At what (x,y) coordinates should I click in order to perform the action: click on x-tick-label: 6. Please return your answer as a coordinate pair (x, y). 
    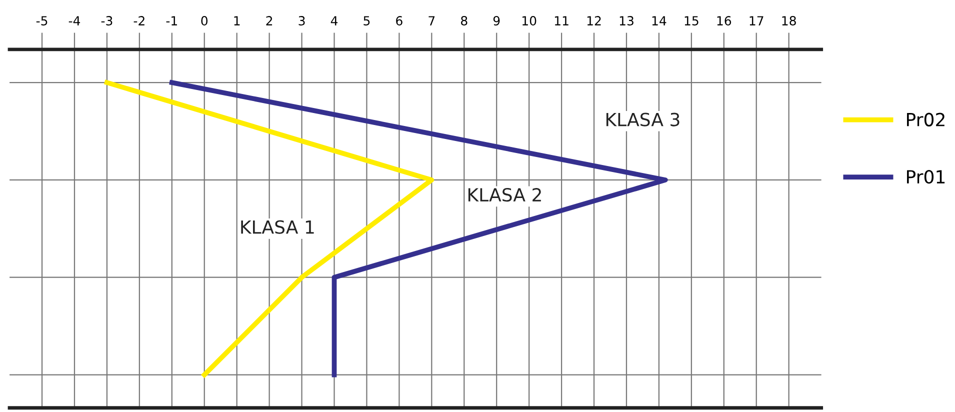
    Looking at the image, I should click on (399, 21).